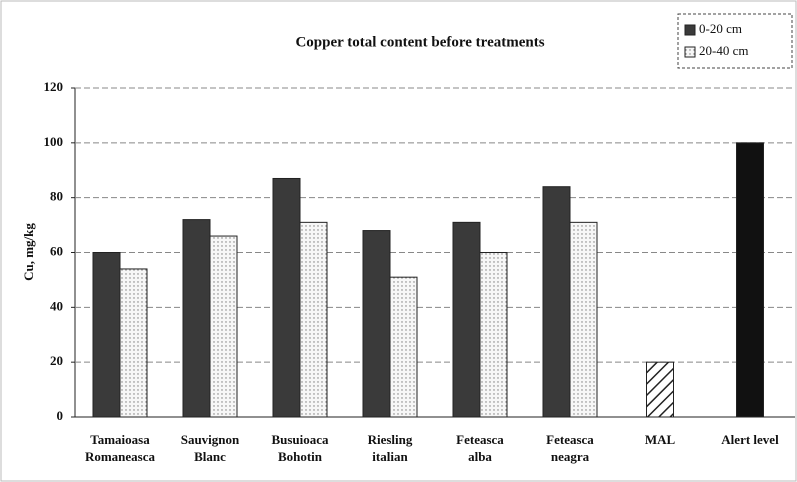 The height and width of the screenshot is (482, 797). What do you see at coordinates (120, 456) in the screenshot?
I see `x-tick-label: Romaneasca` at bounding box center [120, 456].